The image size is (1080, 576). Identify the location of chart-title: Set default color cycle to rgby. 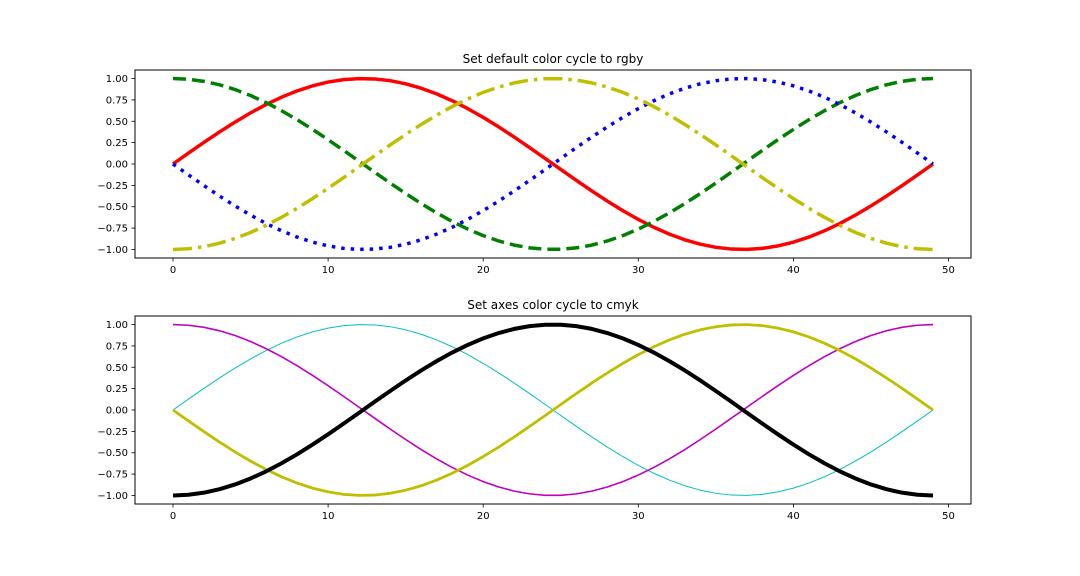
(553, 59).